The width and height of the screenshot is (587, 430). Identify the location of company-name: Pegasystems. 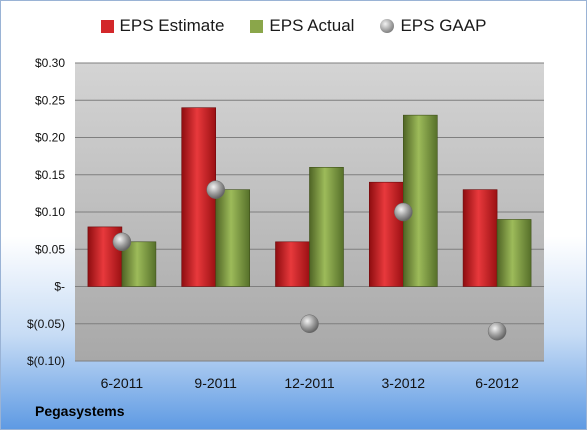
(80, 411).